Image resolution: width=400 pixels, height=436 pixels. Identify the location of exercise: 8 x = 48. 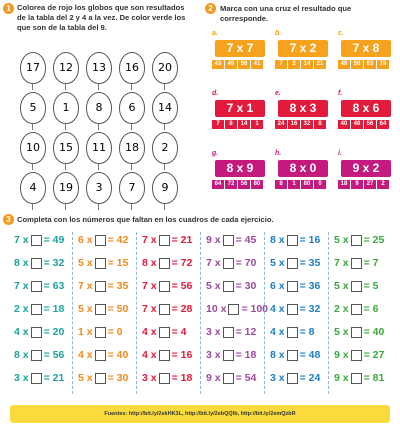
(295, 355).